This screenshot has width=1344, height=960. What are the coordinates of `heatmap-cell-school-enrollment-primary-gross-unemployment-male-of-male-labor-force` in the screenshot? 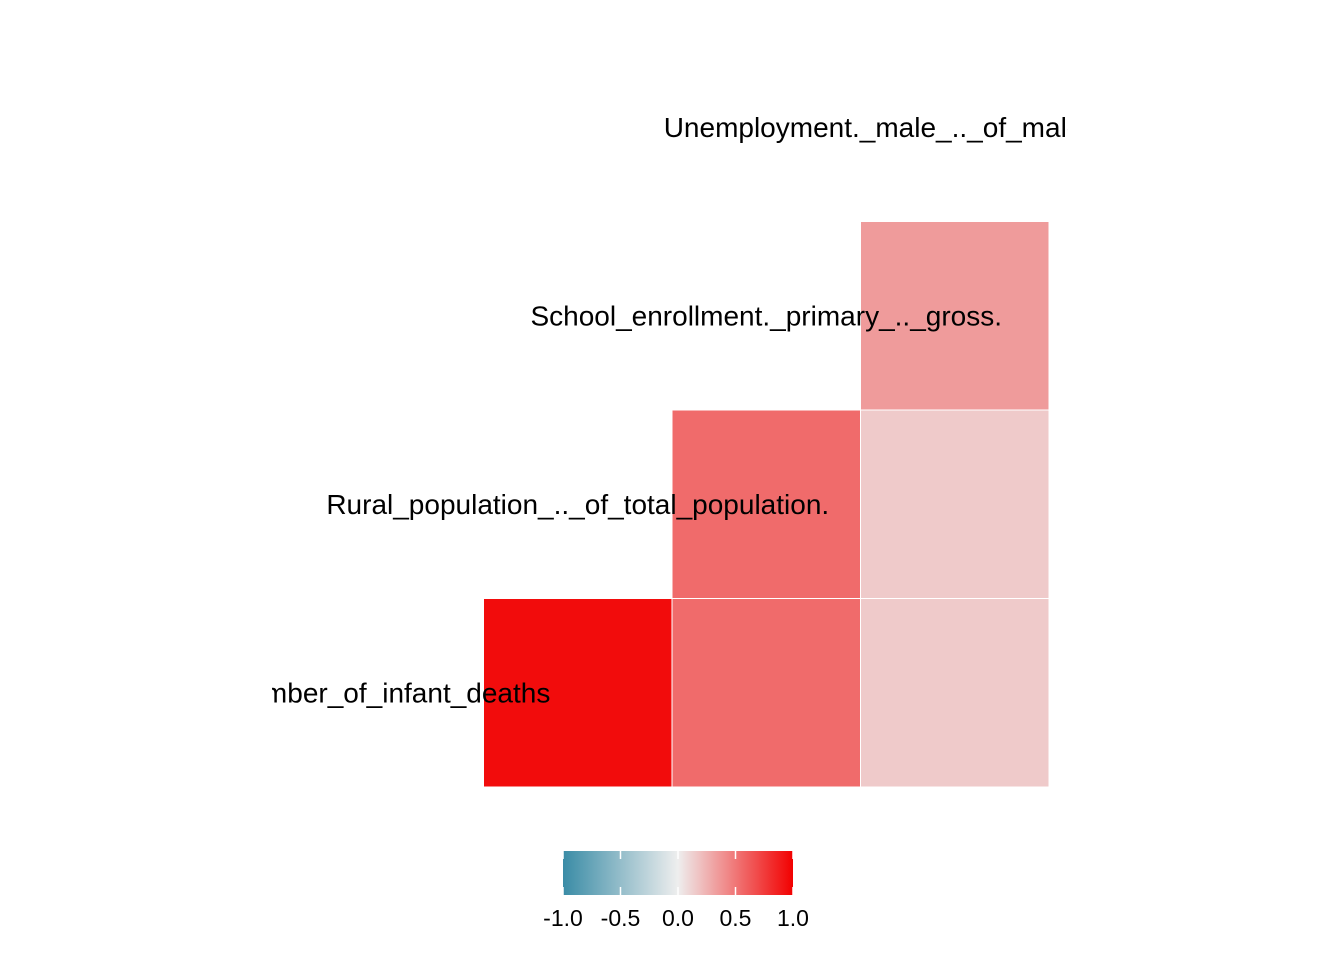 It's located at (955, 316).